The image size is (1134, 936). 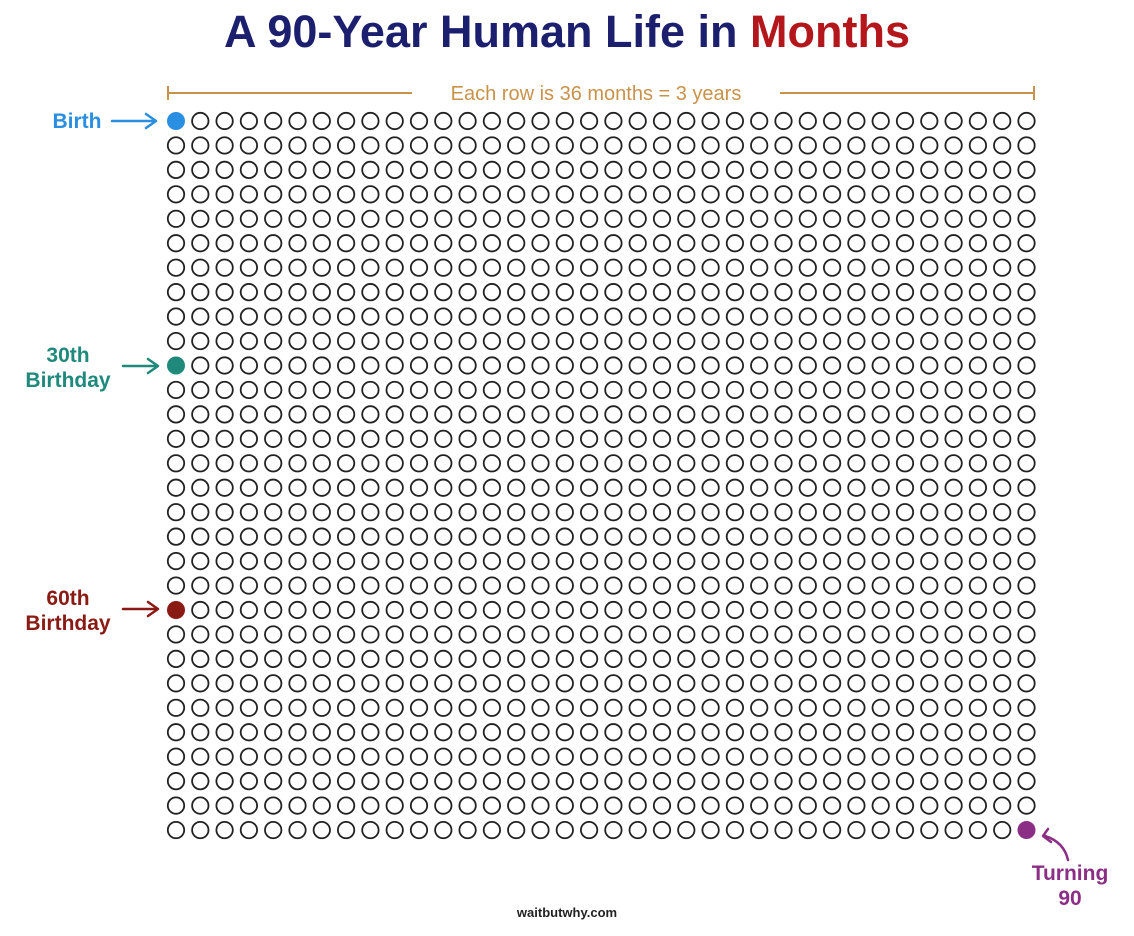 I want to click on birth-label-text: Birth, so click(x=77, y=121).